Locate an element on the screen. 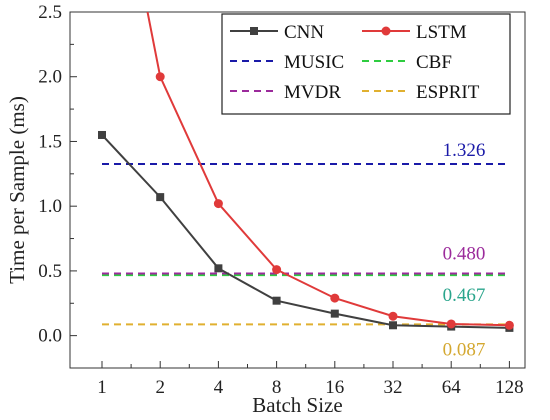  annotation-label: 0.467 is located at coordinates (464, 295).